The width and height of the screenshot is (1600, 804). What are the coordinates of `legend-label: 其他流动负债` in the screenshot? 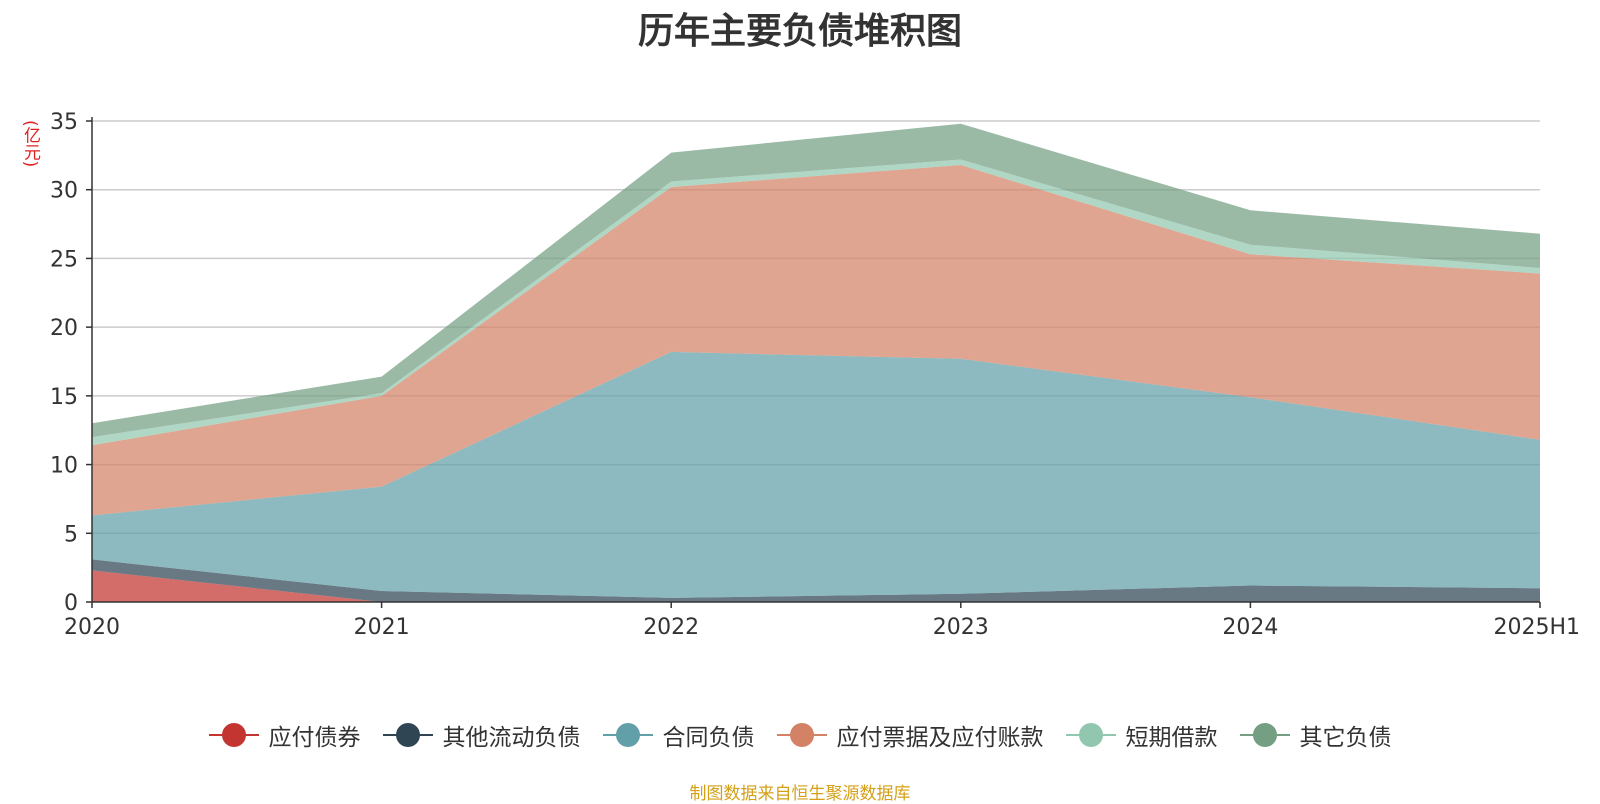 It's located at (511, 738).